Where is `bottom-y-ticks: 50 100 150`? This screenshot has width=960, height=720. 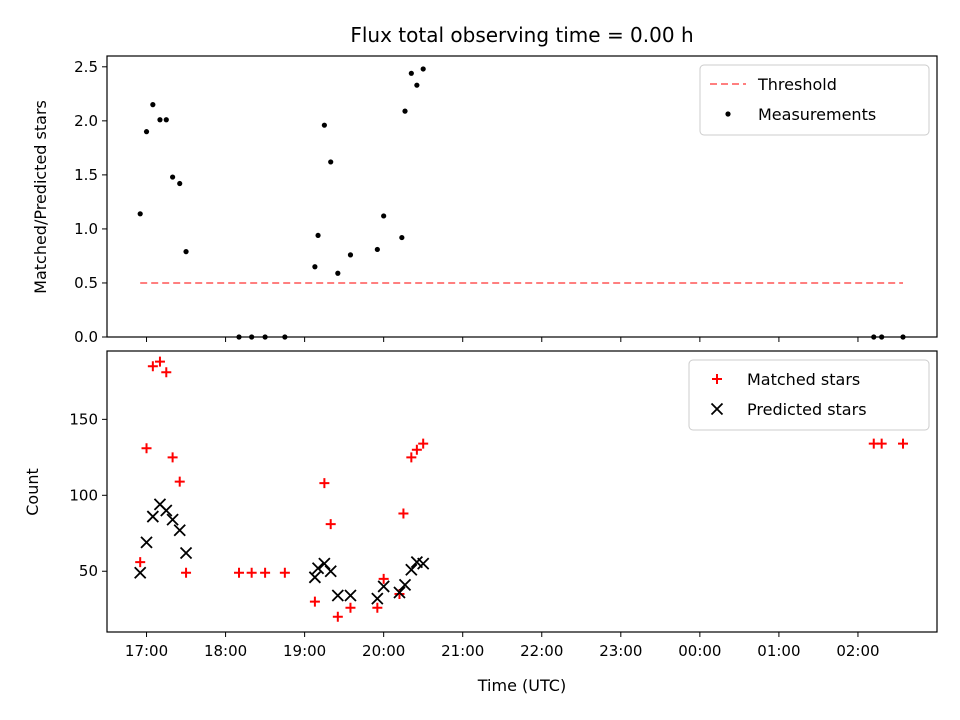 bottom-y-ticks: 50 100 150 is located at coordinates (88, 495).